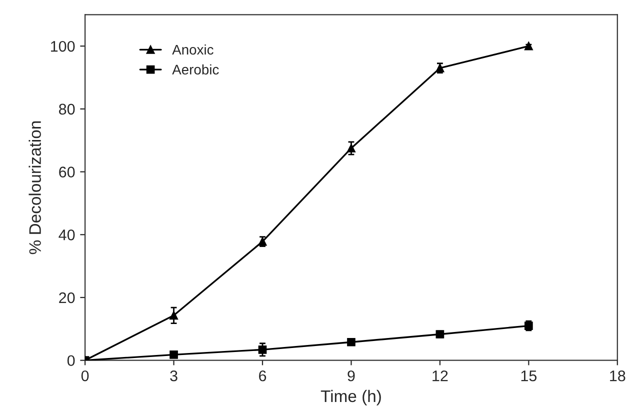  I want to click on y-tick-label: 80, so click(67, 109).